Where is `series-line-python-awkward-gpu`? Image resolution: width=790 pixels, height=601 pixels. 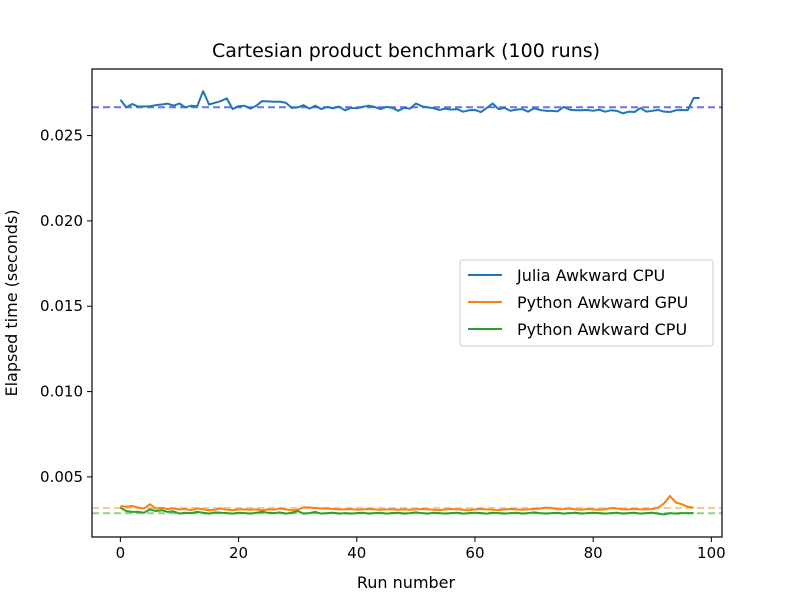
series-line-python-awkward-gpu is located at coordinates (407, 503).